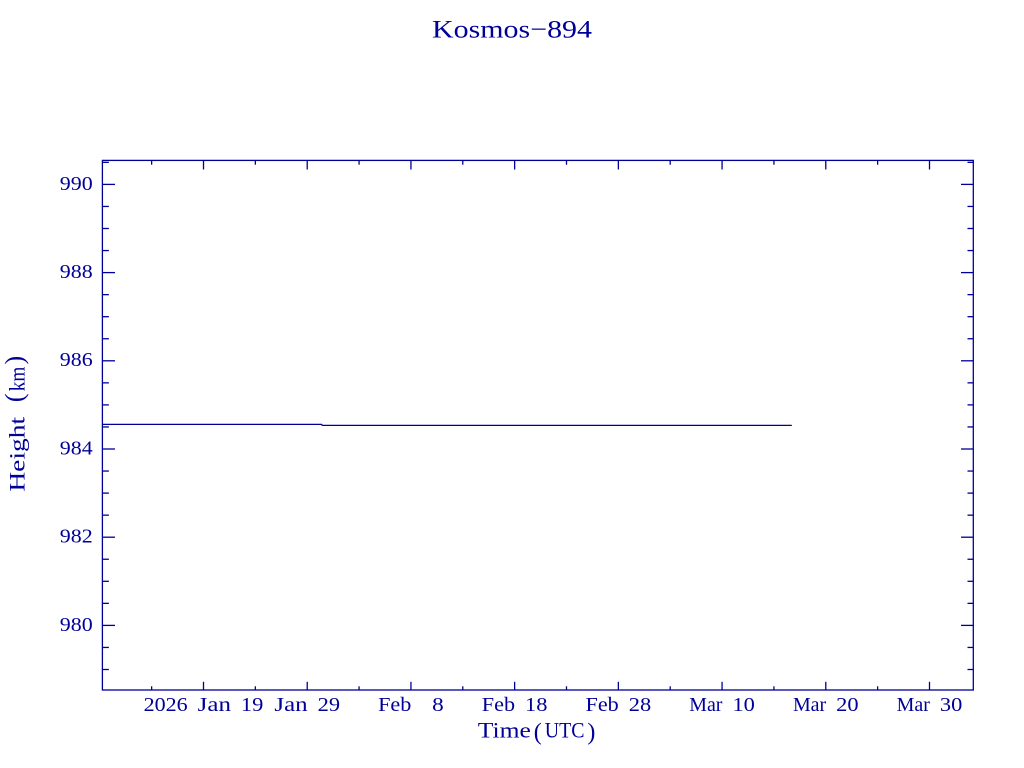 Image resolution: width=1024 pixels, height=768 pixels. Describe the element at coordinates (76, 184) in the screenshot. I see `svg-text: 990` at that location.